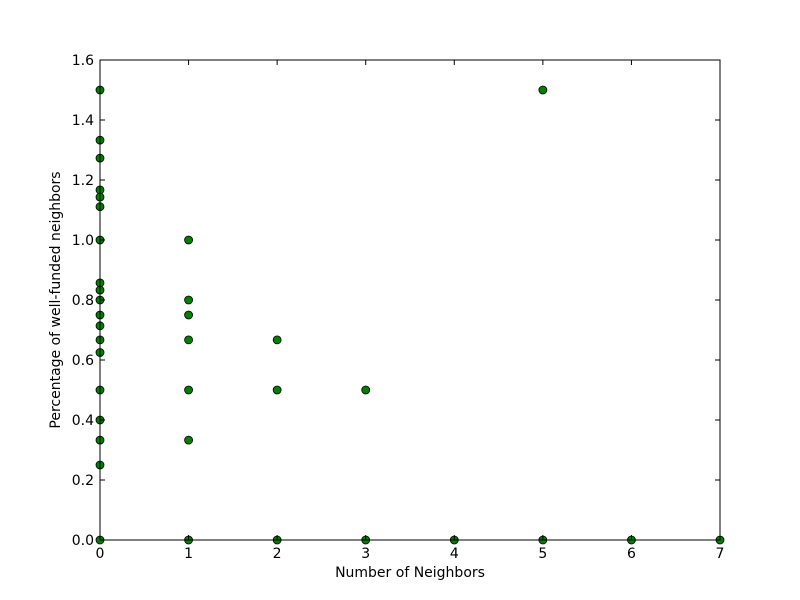 This screenshot has width=800, height=600. Describe the element at coordinates (83, 421) in the screenshot. I see `y-tick-label: 0.4` at that location.